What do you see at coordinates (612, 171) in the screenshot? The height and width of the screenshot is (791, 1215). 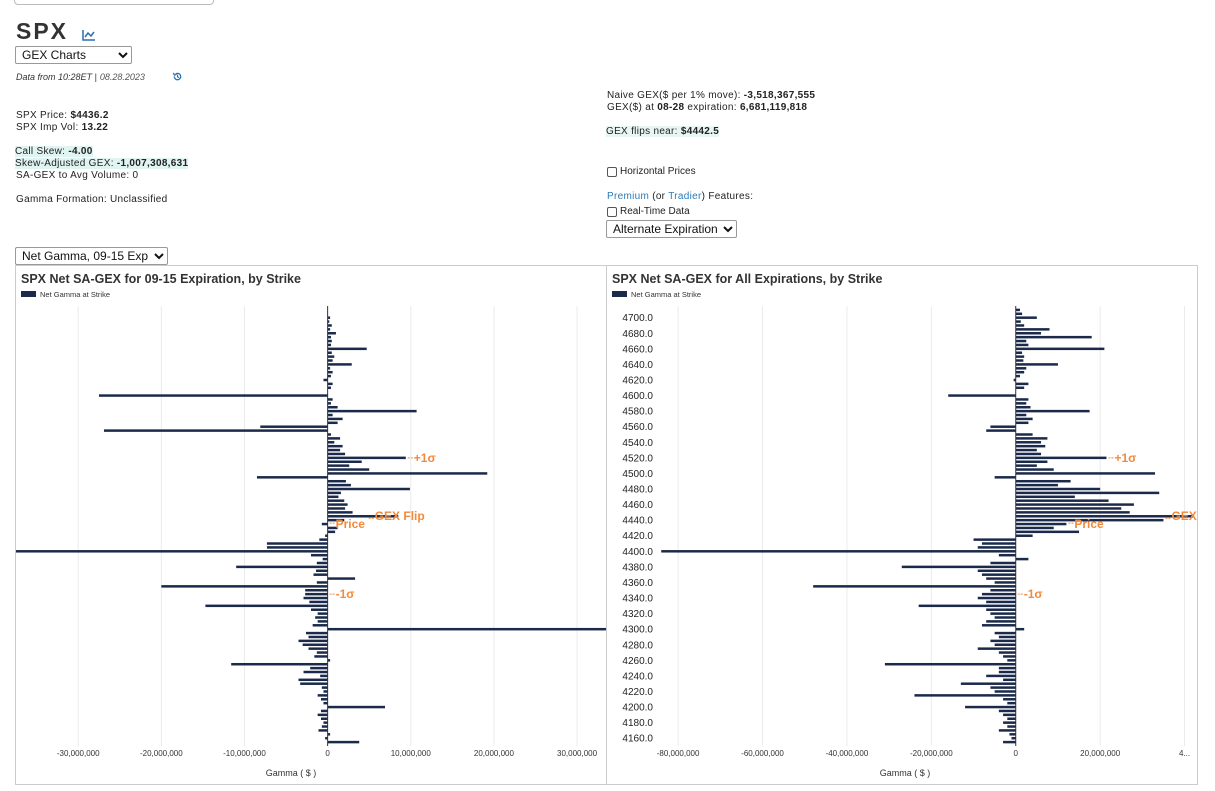 I see `horizontal-prices-checkbox` at bounding box center [612, 171].